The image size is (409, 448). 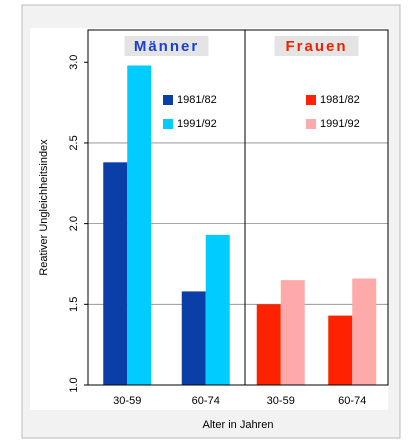 I want to click on y-tick-label: 1.0, so click(x=74, y=384).